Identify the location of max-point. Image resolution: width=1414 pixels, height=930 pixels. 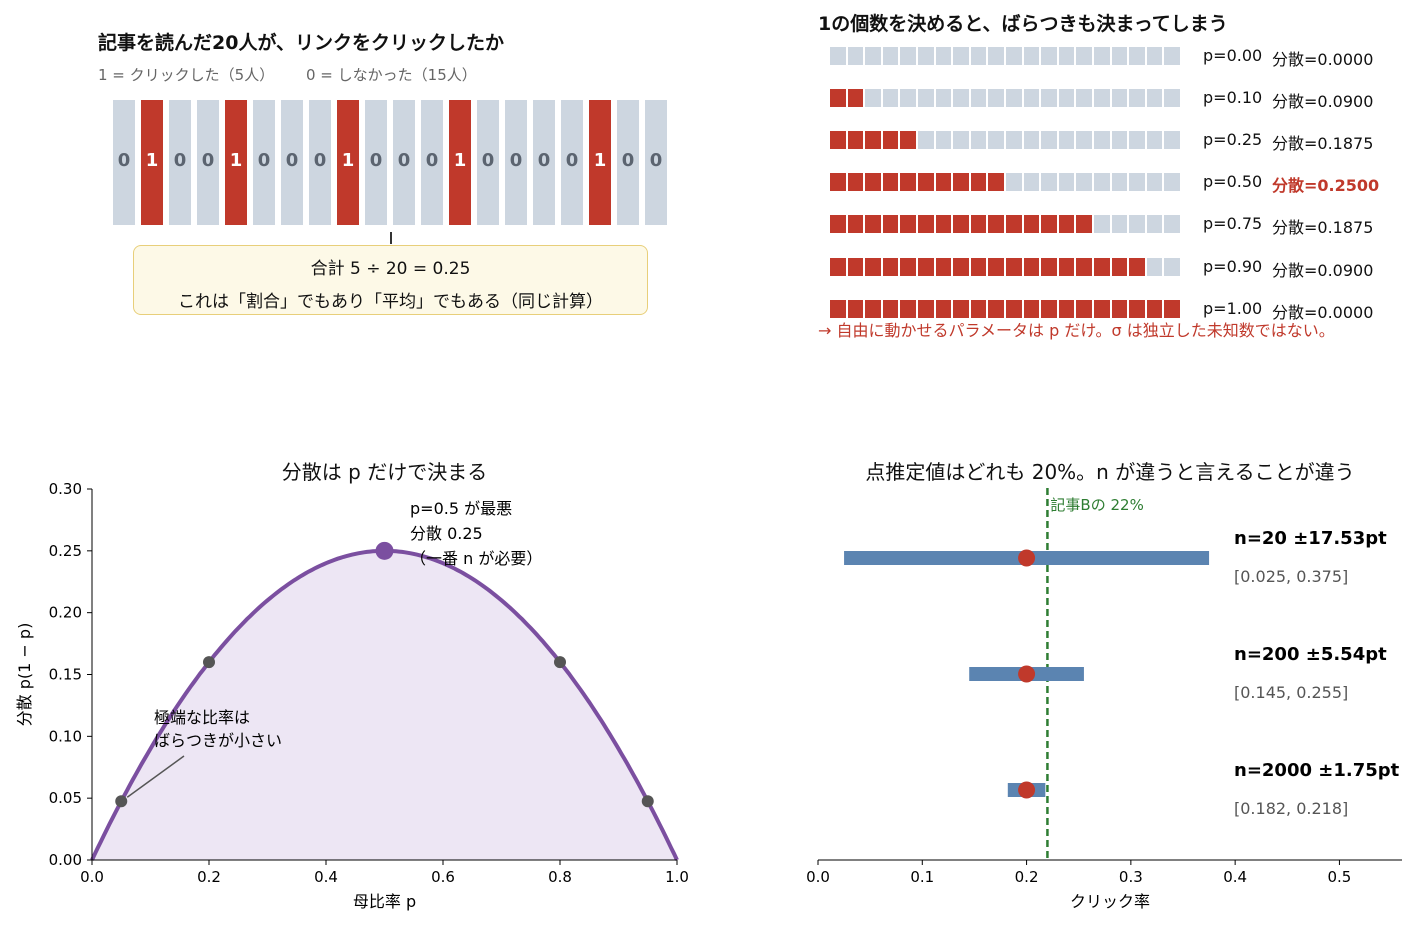
(384, 550).